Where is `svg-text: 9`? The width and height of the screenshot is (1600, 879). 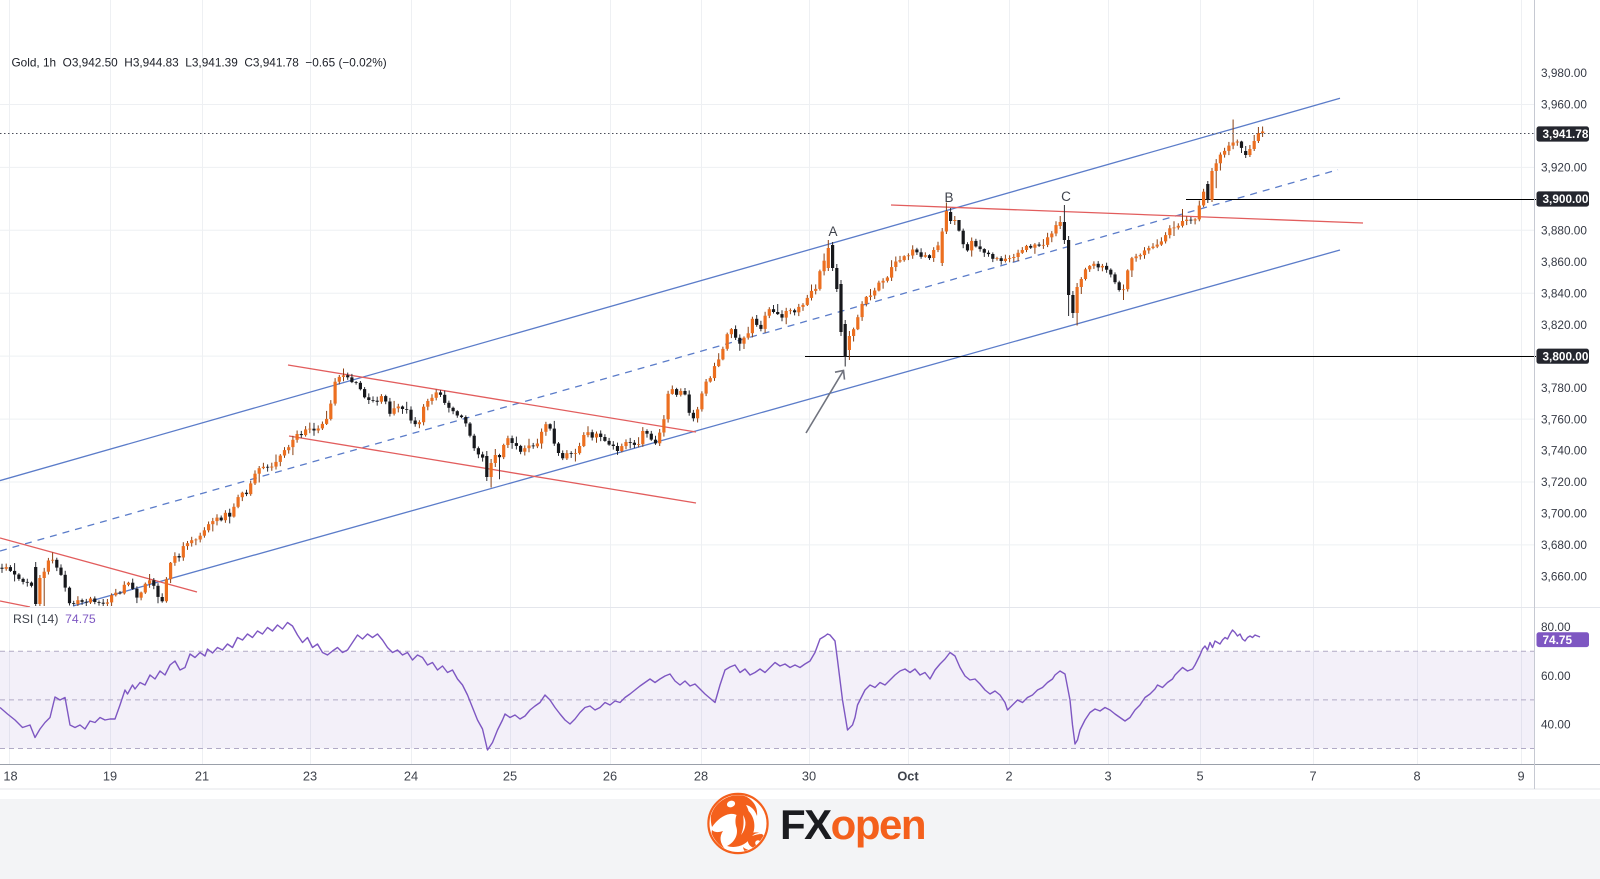
svg-text: 9 is located at coordinates (1520, 776).